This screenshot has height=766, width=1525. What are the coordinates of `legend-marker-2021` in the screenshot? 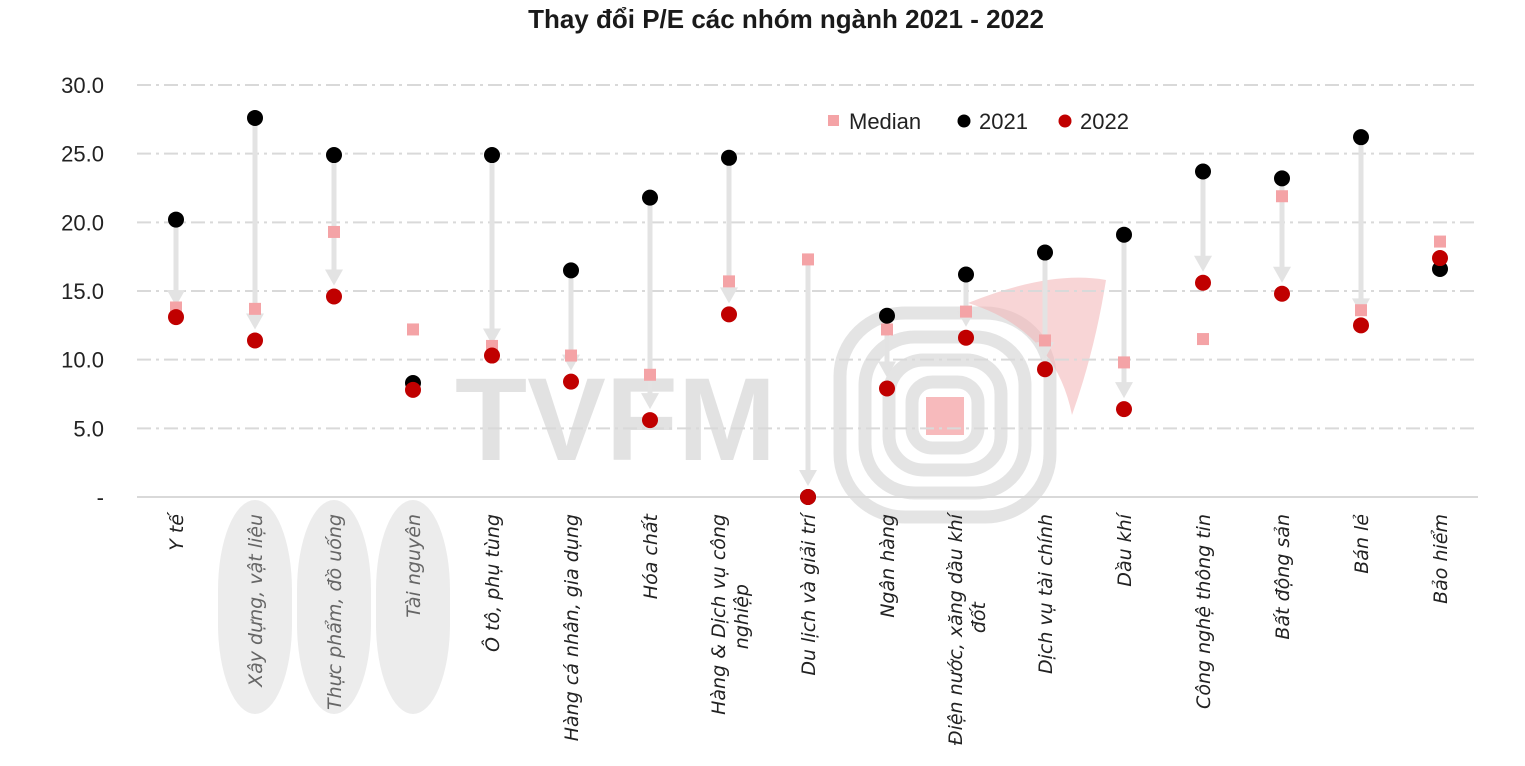 It's located at (964, 121).